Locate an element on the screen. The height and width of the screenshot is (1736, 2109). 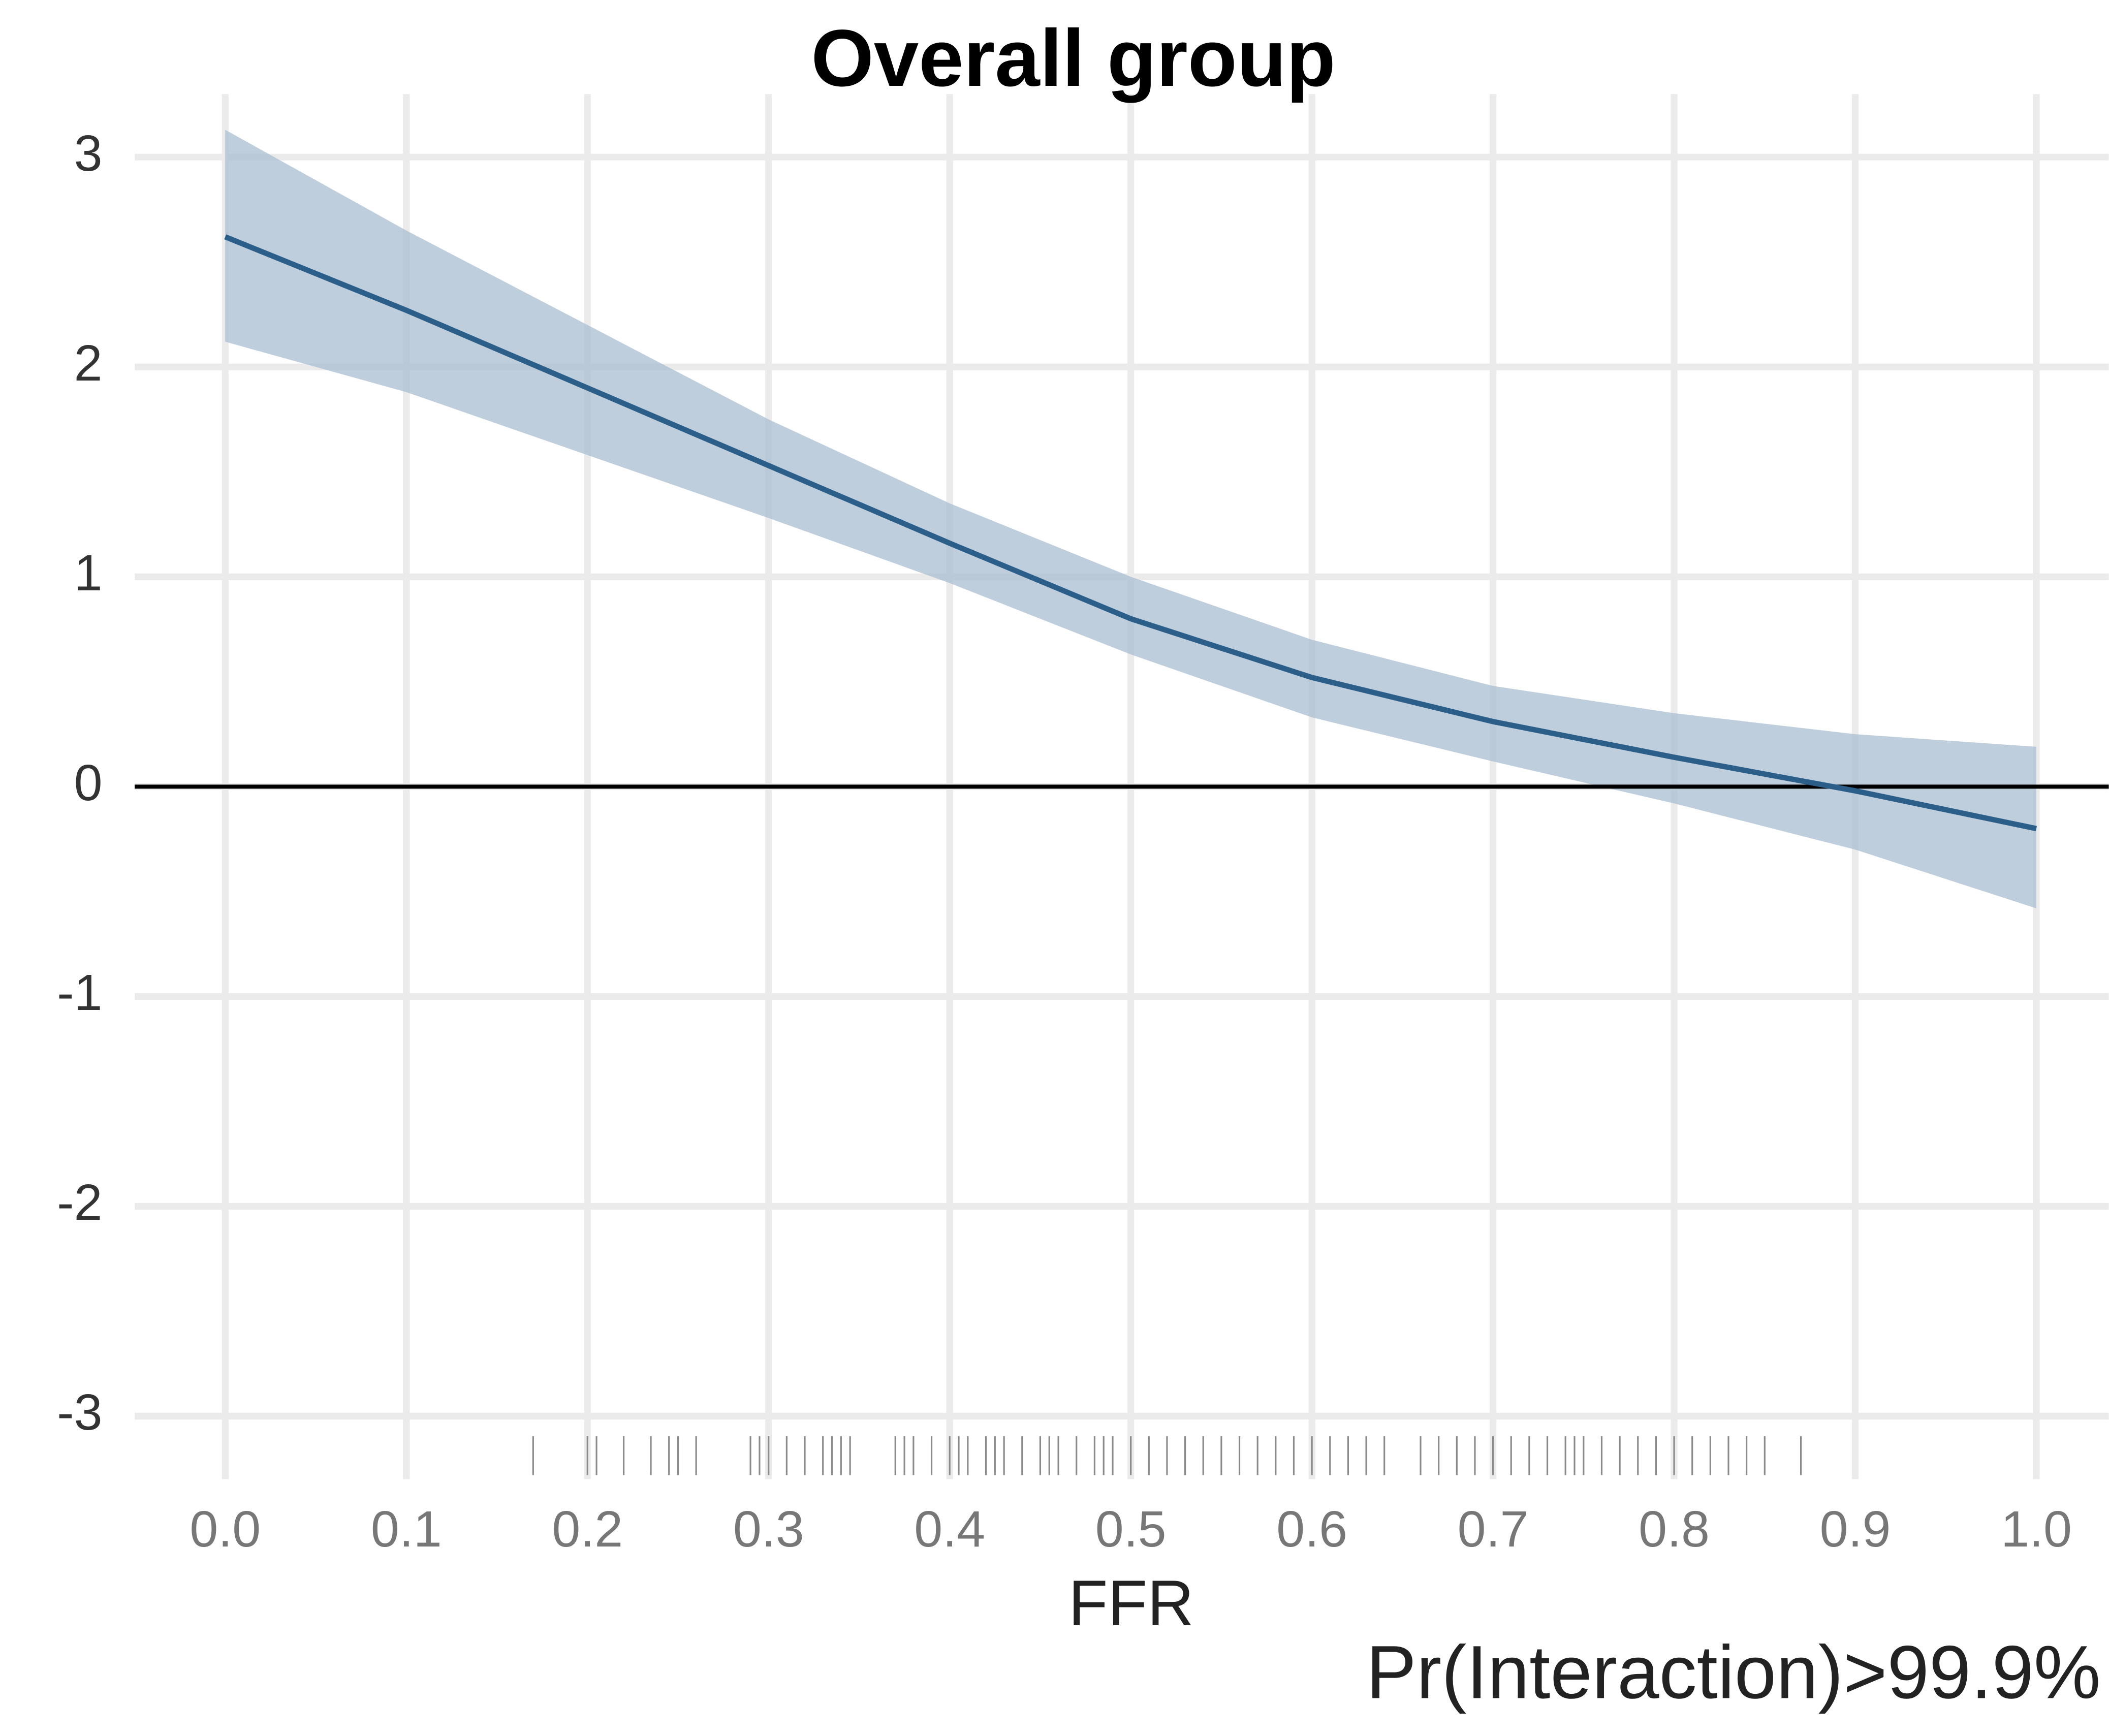
x-tick-label: 0.7 is located at coordinates (1493, 1529).